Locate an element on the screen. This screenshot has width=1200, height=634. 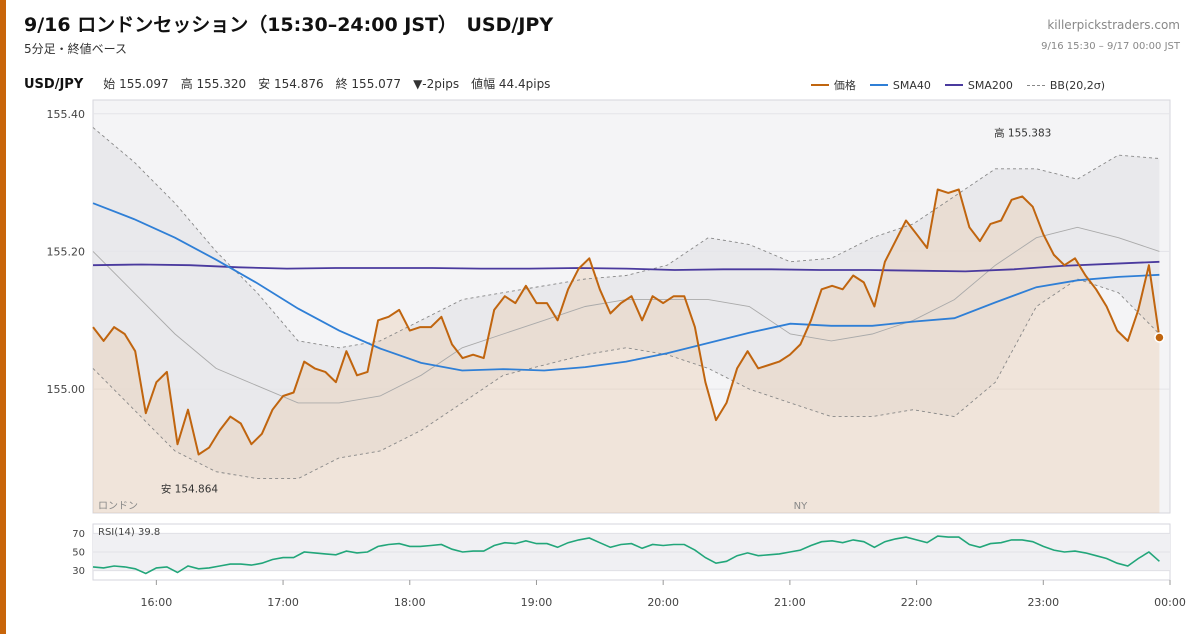
y-tick-label: 155.20 is located at coordinates (66, 251).